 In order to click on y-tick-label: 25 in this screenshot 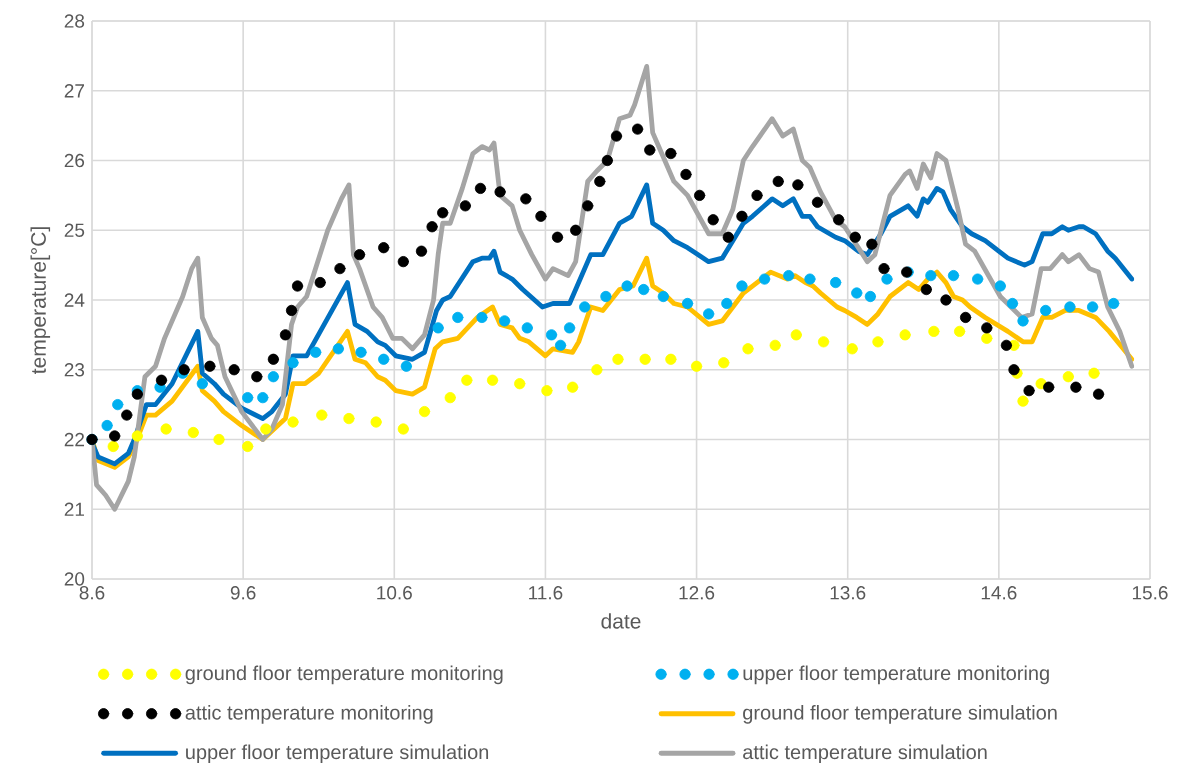, I will do `click(74, 230)`.